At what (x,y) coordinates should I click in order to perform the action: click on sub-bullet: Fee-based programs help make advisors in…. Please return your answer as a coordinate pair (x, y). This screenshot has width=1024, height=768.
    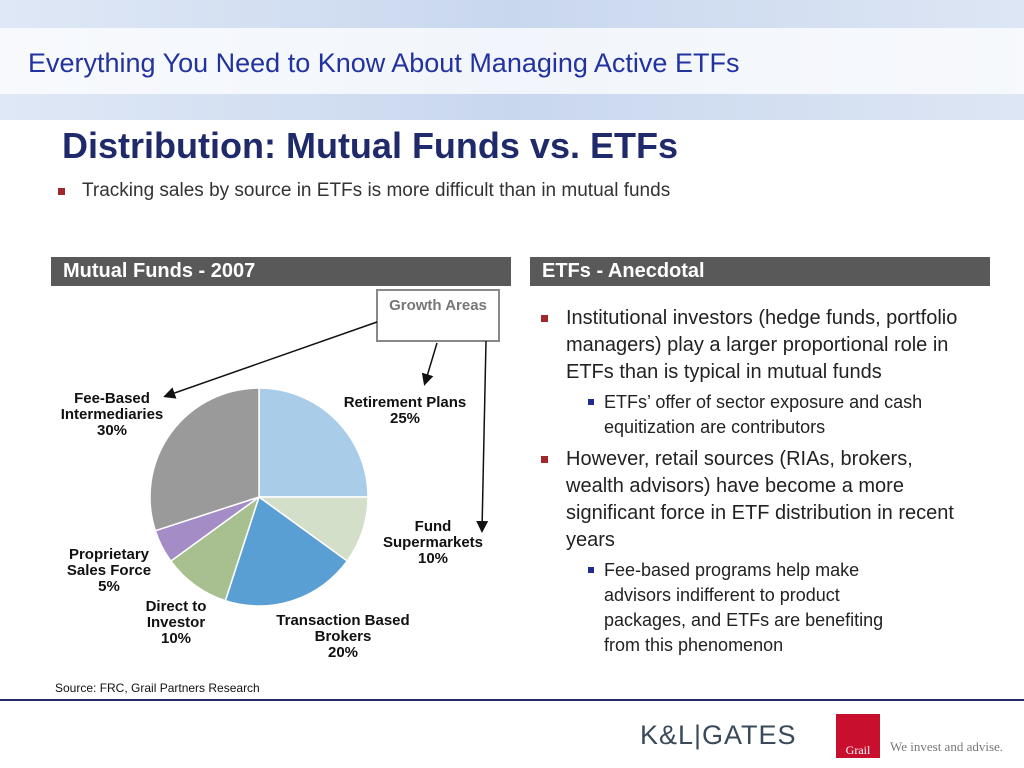
    Looking at the image, I should click on (727, 608).